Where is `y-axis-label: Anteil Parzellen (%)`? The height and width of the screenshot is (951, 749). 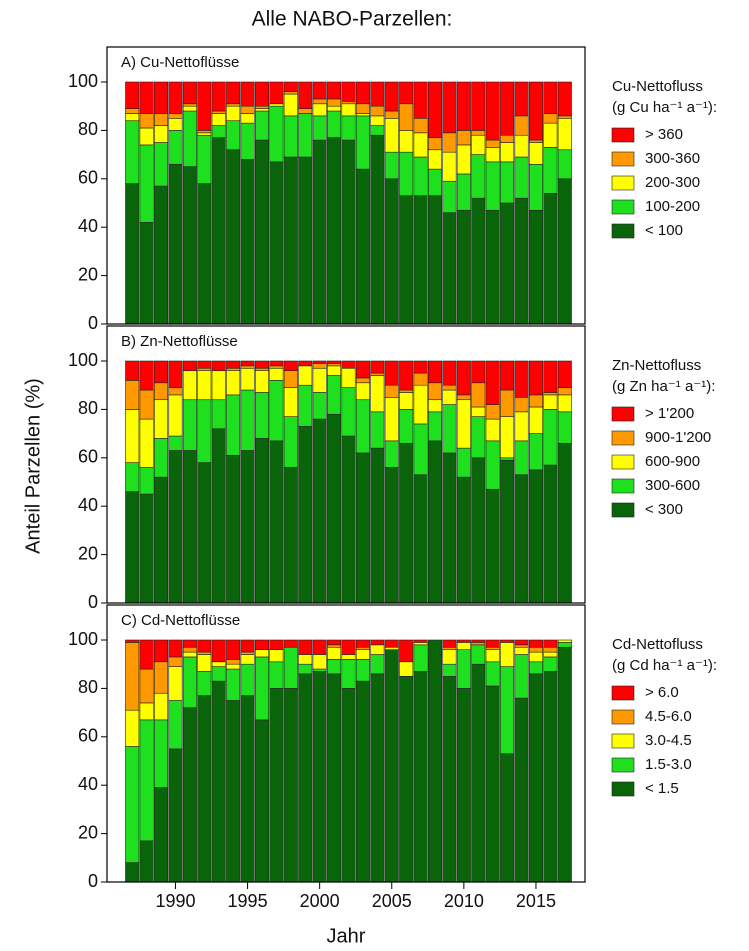
y-axis-label: Anteil Parzellen (%) is located at coordinates (33, 466).